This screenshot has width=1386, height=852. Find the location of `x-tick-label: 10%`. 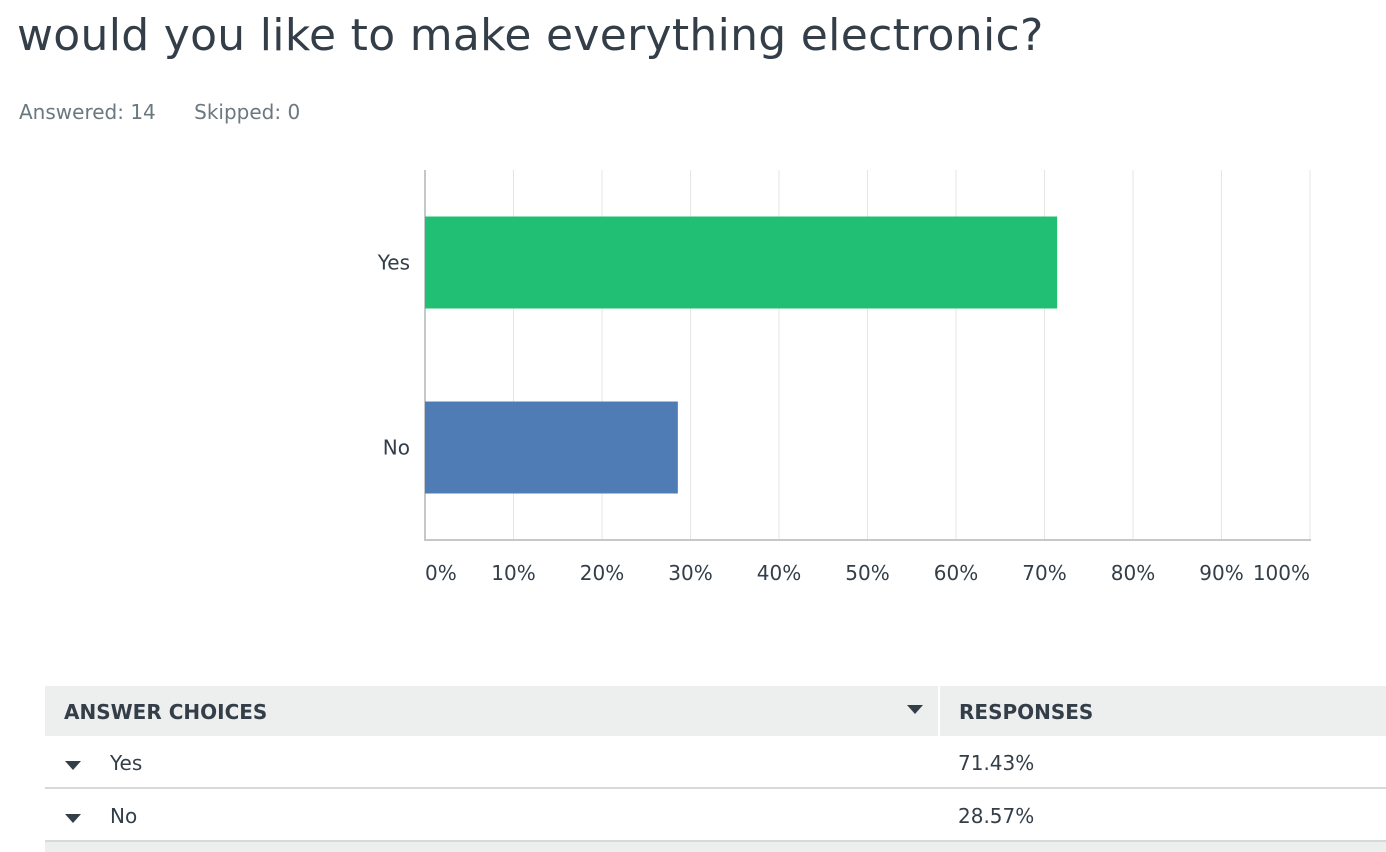

x-tick-label: 10% is located at coordinates (513, 573).